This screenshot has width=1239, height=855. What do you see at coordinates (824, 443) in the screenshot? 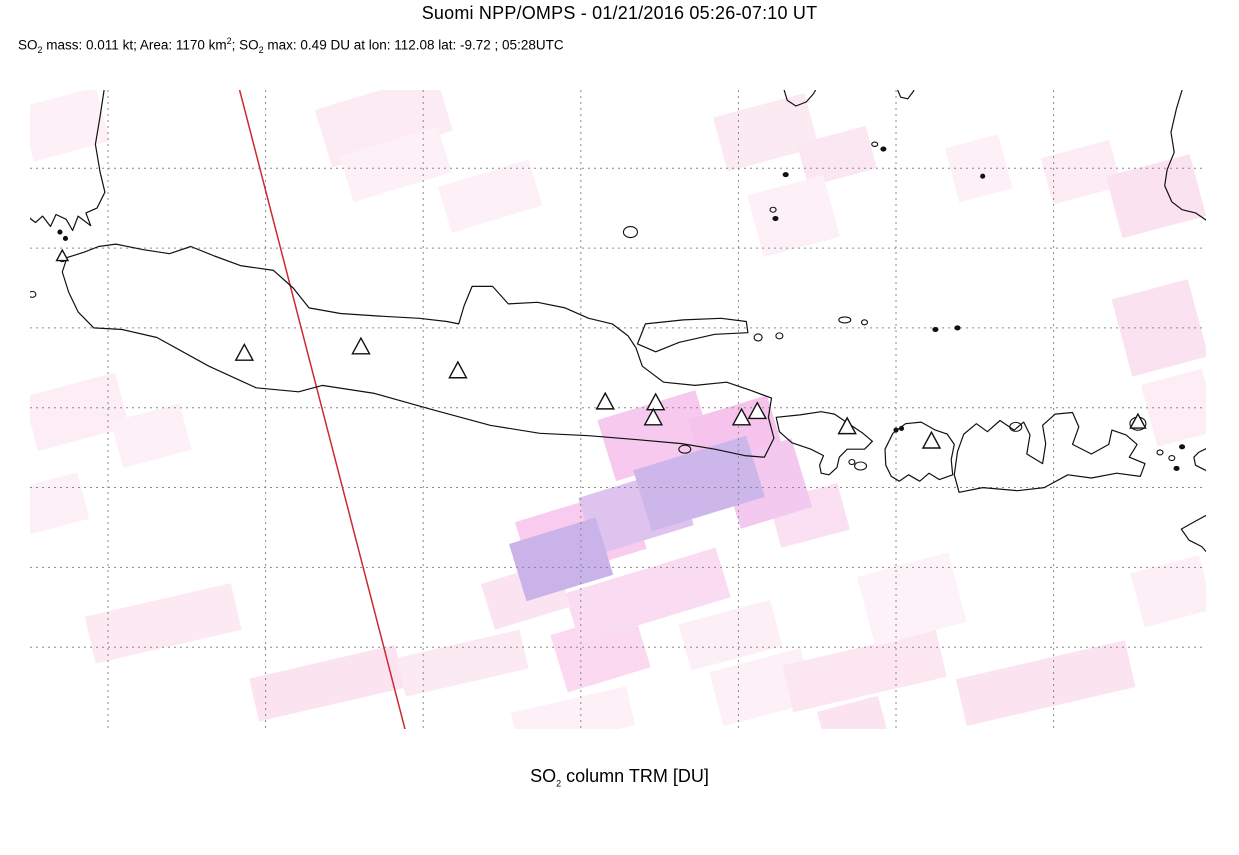
I see `coastline-bali` at bounding box center [824, 443].